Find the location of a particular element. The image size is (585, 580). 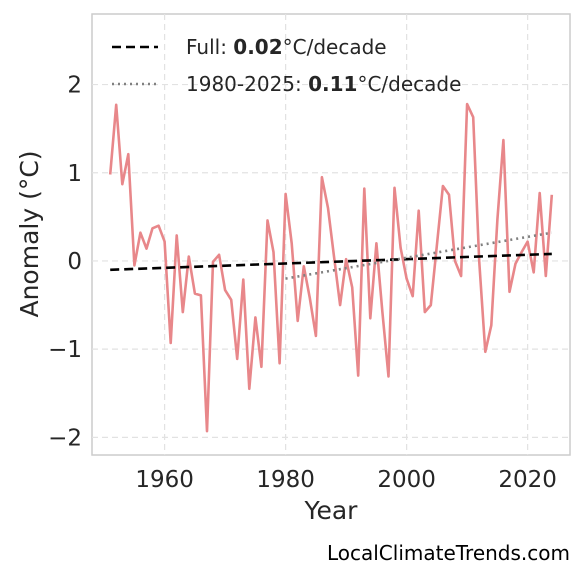

x-tick-label: 2020 is located at coordinates (527, 480).